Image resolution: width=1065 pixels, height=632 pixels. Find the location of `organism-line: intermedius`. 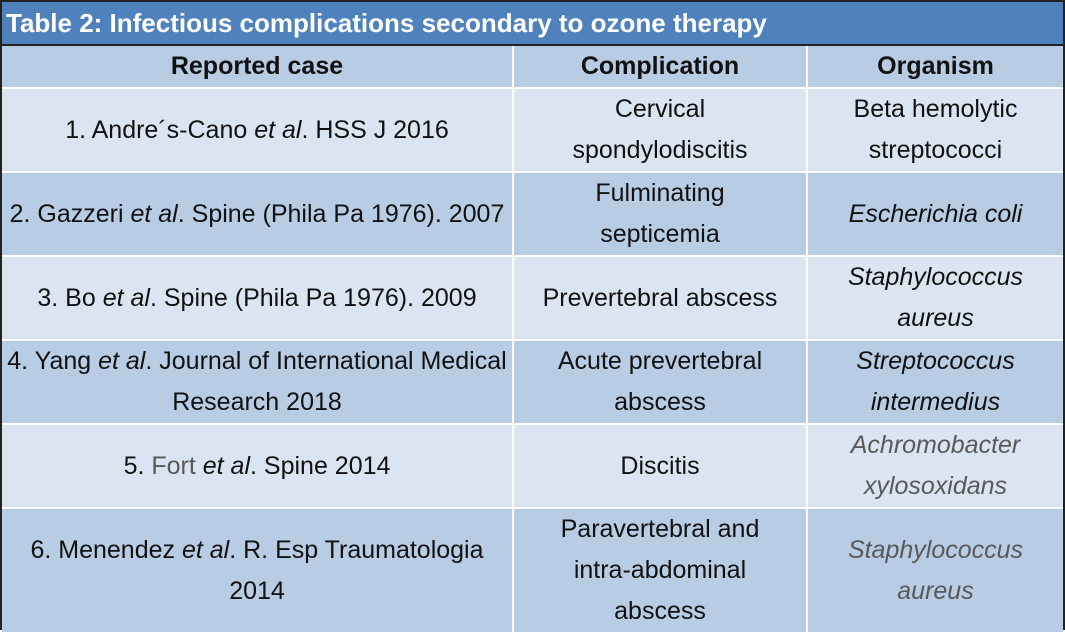

organism-line: intermedius is located at coordinates (935, 402).